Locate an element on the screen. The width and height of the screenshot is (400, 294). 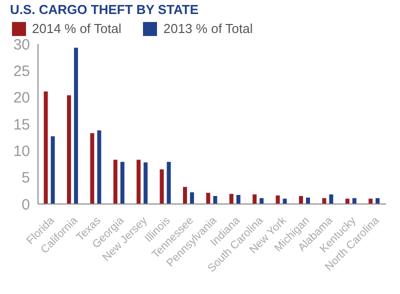
legend-label: 2013 % of Total is located at coordinates (208, 28).